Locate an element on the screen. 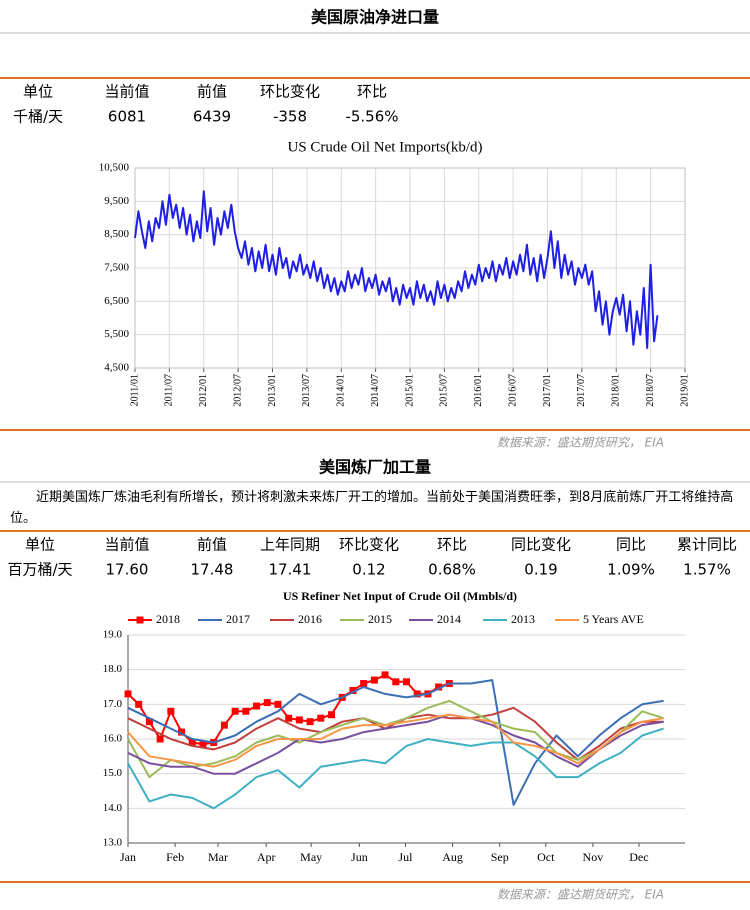 The image size is (750, 910). y-tick-label: 16.0 is located at coordinates (113, 739).